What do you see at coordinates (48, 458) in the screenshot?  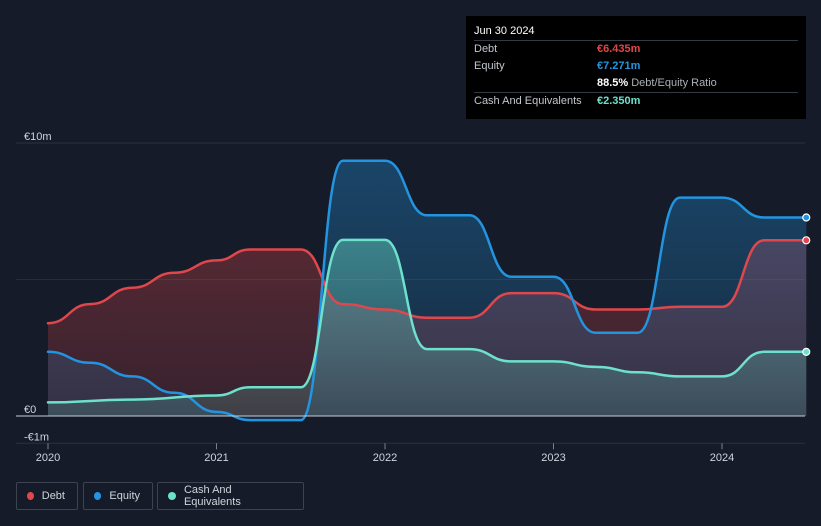 I see `x-tick-label: 2020` at bounding box center [48, 458].